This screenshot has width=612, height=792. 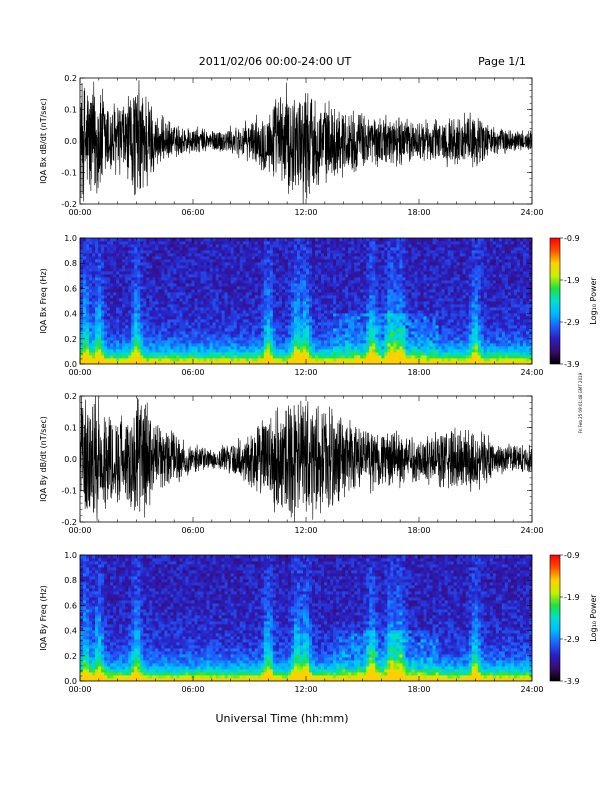 I want to click on x-axis-label: Universal Time (hh:mm), so click(x=282, y=718).